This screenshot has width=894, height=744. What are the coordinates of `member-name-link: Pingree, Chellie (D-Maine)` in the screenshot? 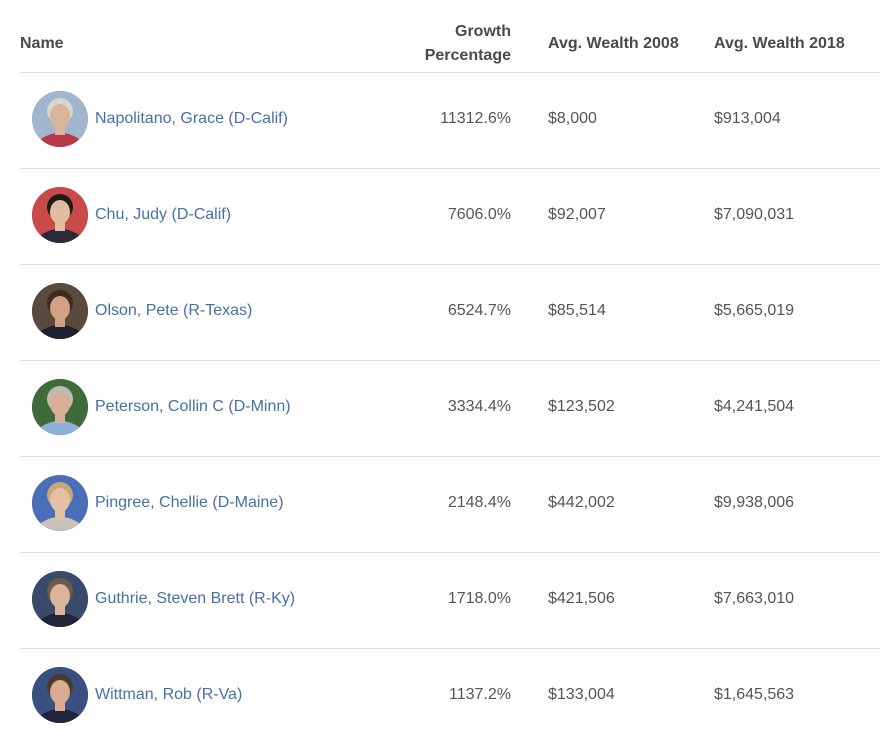 It's located at (189, 502).